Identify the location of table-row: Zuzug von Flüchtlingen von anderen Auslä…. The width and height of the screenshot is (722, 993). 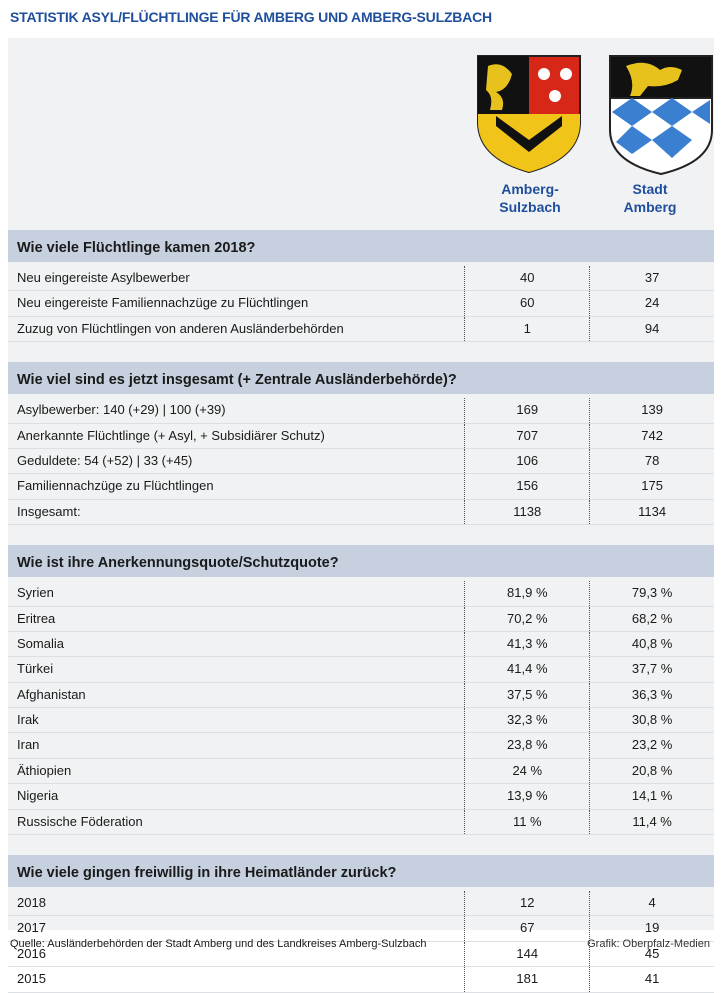
(361, 329).